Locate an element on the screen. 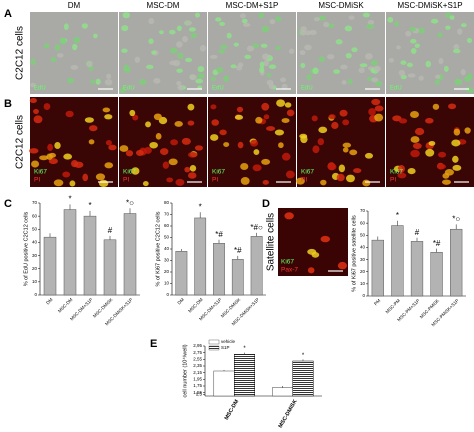  y-tick-label: 0 is located at coordinates (167, 294).